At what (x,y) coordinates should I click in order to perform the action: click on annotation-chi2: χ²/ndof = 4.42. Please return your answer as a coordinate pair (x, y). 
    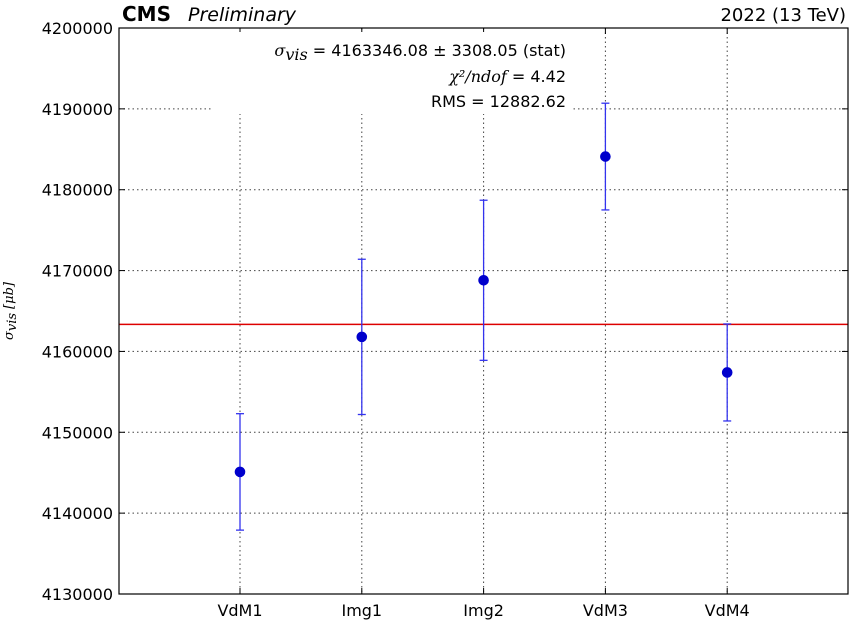
    Looking at the image, I should click on (507, 76).